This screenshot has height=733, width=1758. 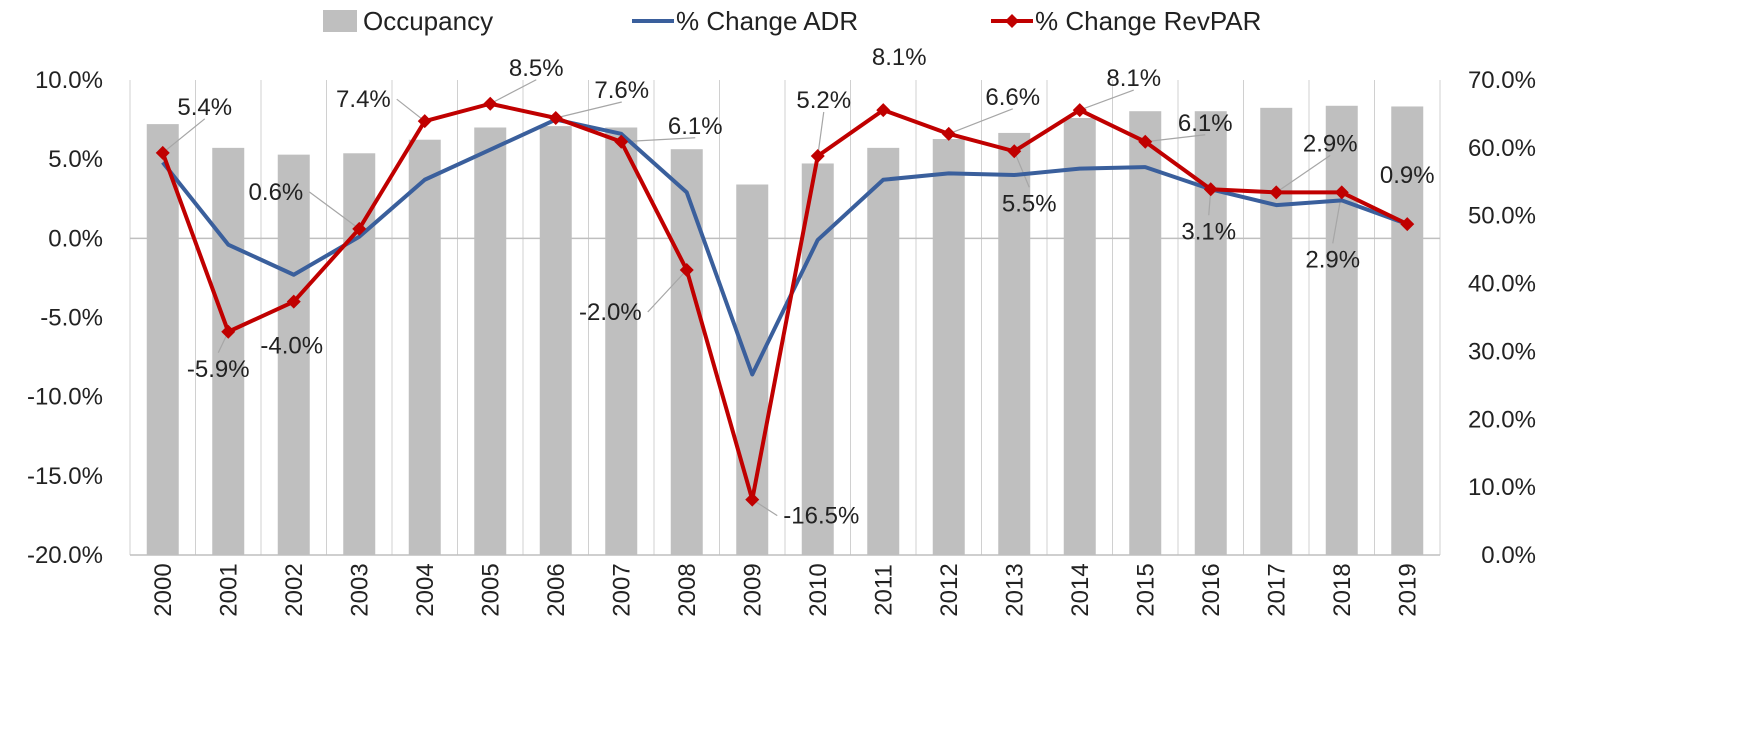 What do you see at coordinates (65, 555) in the screenshot?
I see `left-axis-tick: -20.0%` at bounding box center [65, 555].